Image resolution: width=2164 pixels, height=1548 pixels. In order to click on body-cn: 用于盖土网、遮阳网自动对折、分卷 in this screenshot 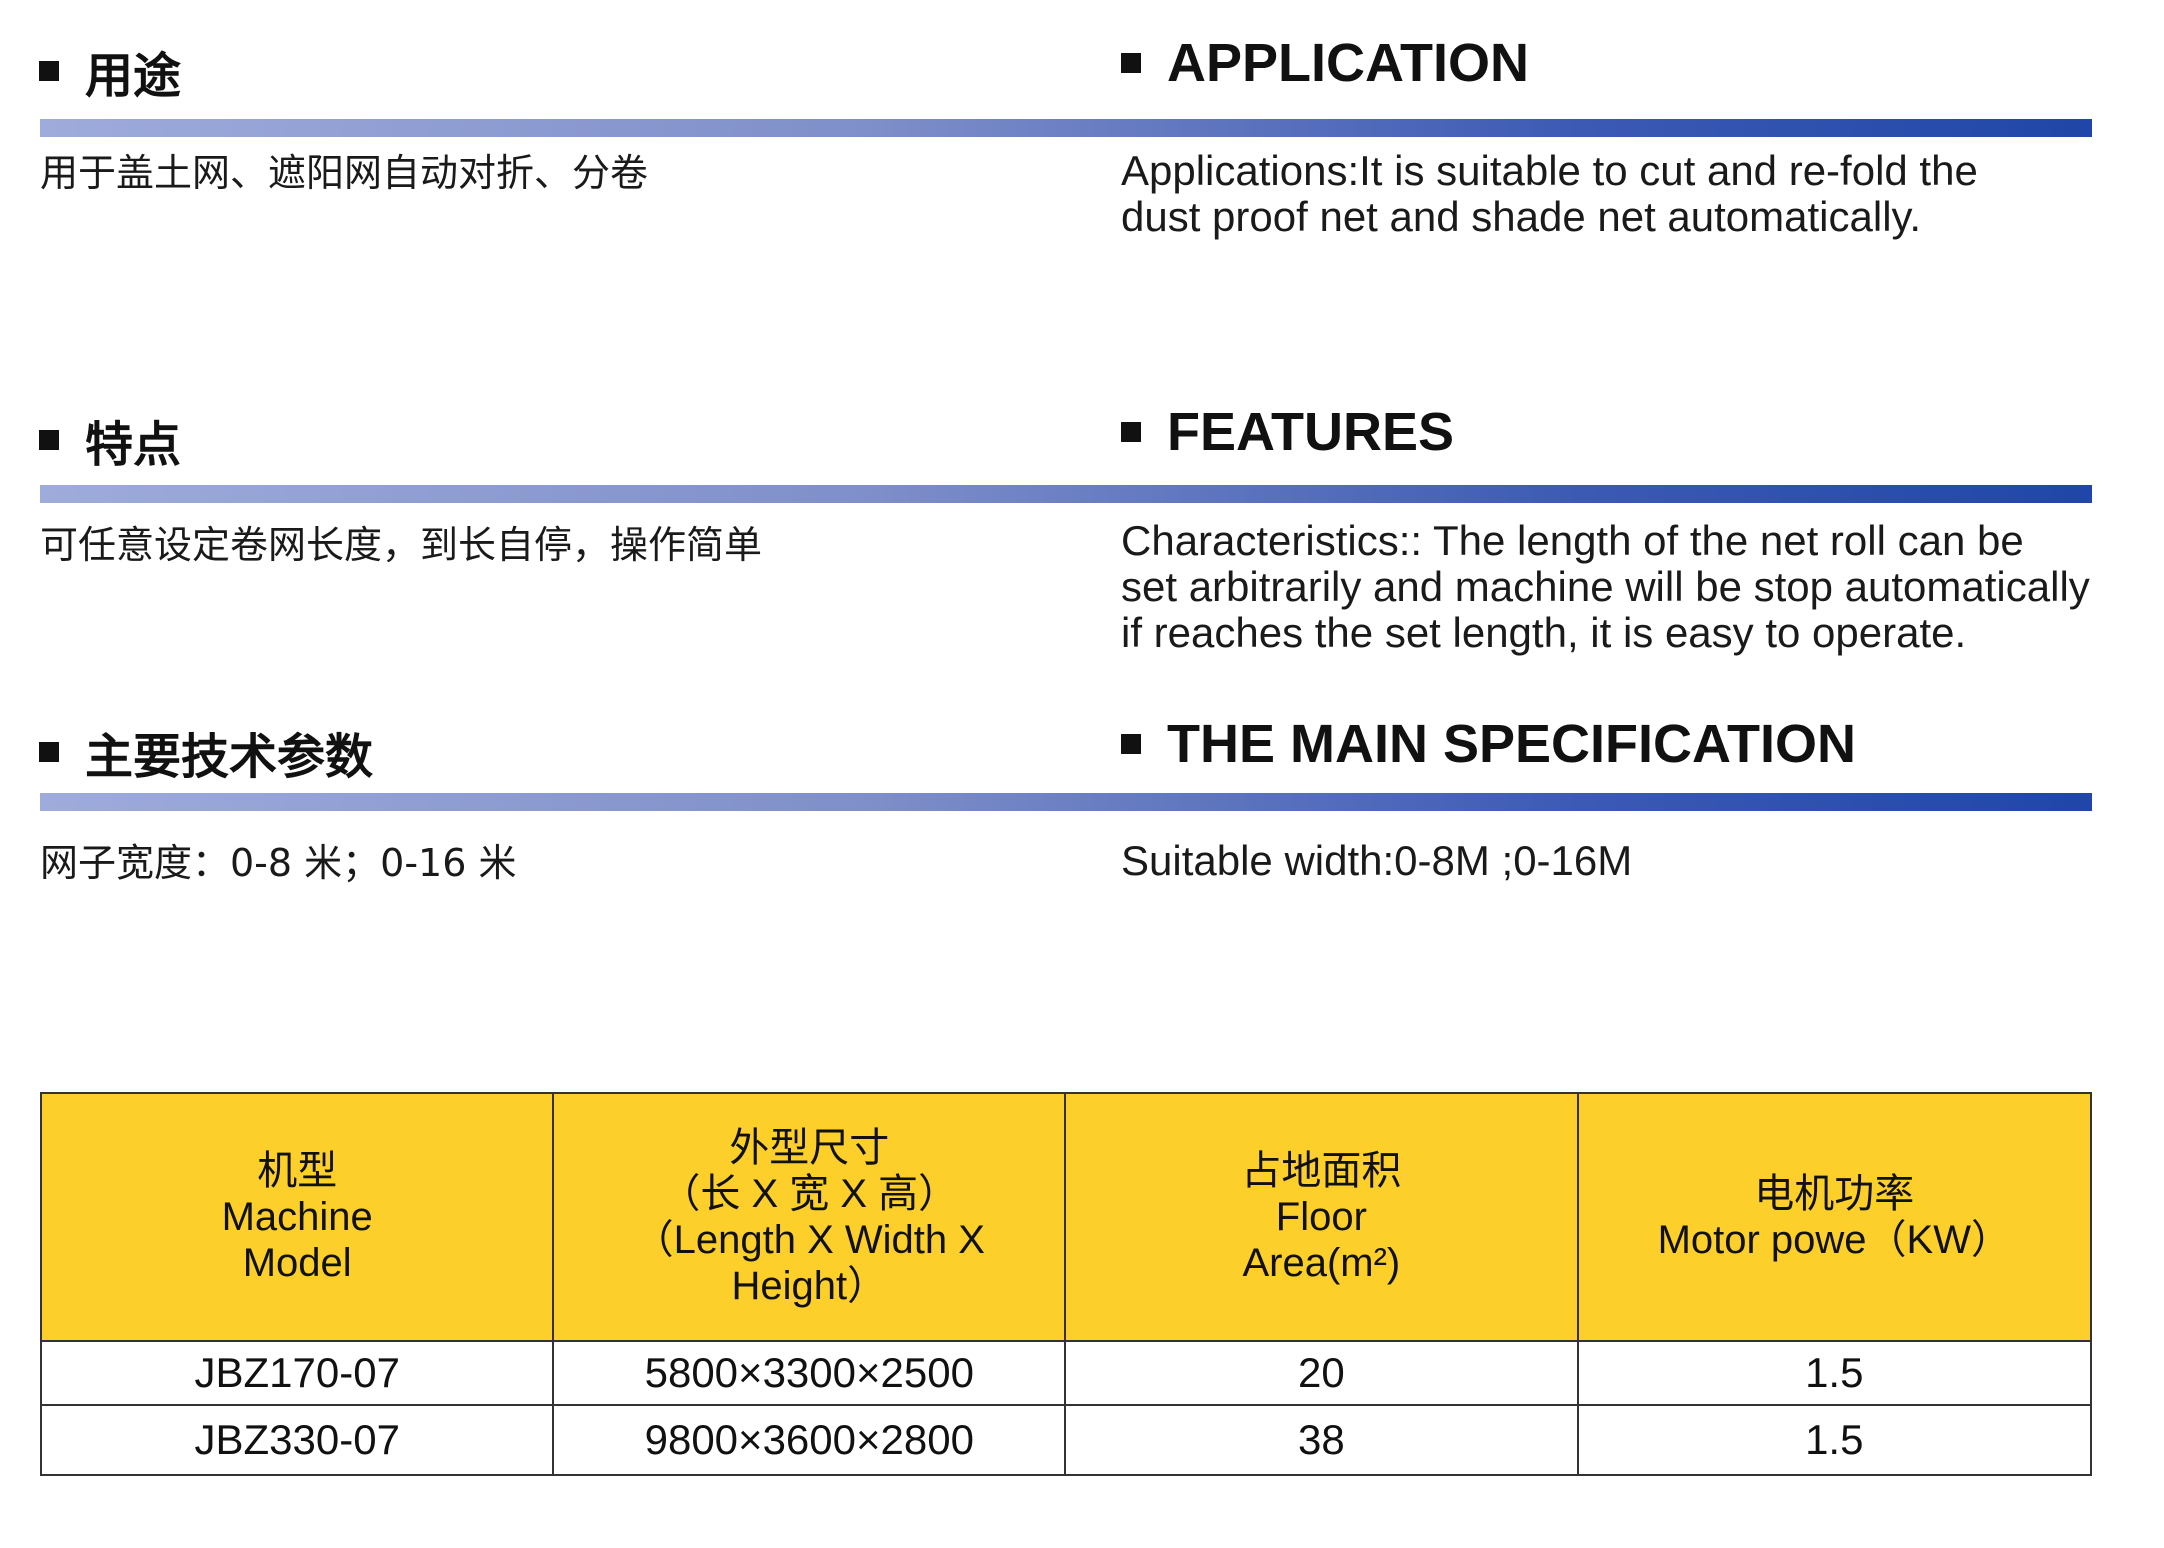, I will do `click(344, 173)`.